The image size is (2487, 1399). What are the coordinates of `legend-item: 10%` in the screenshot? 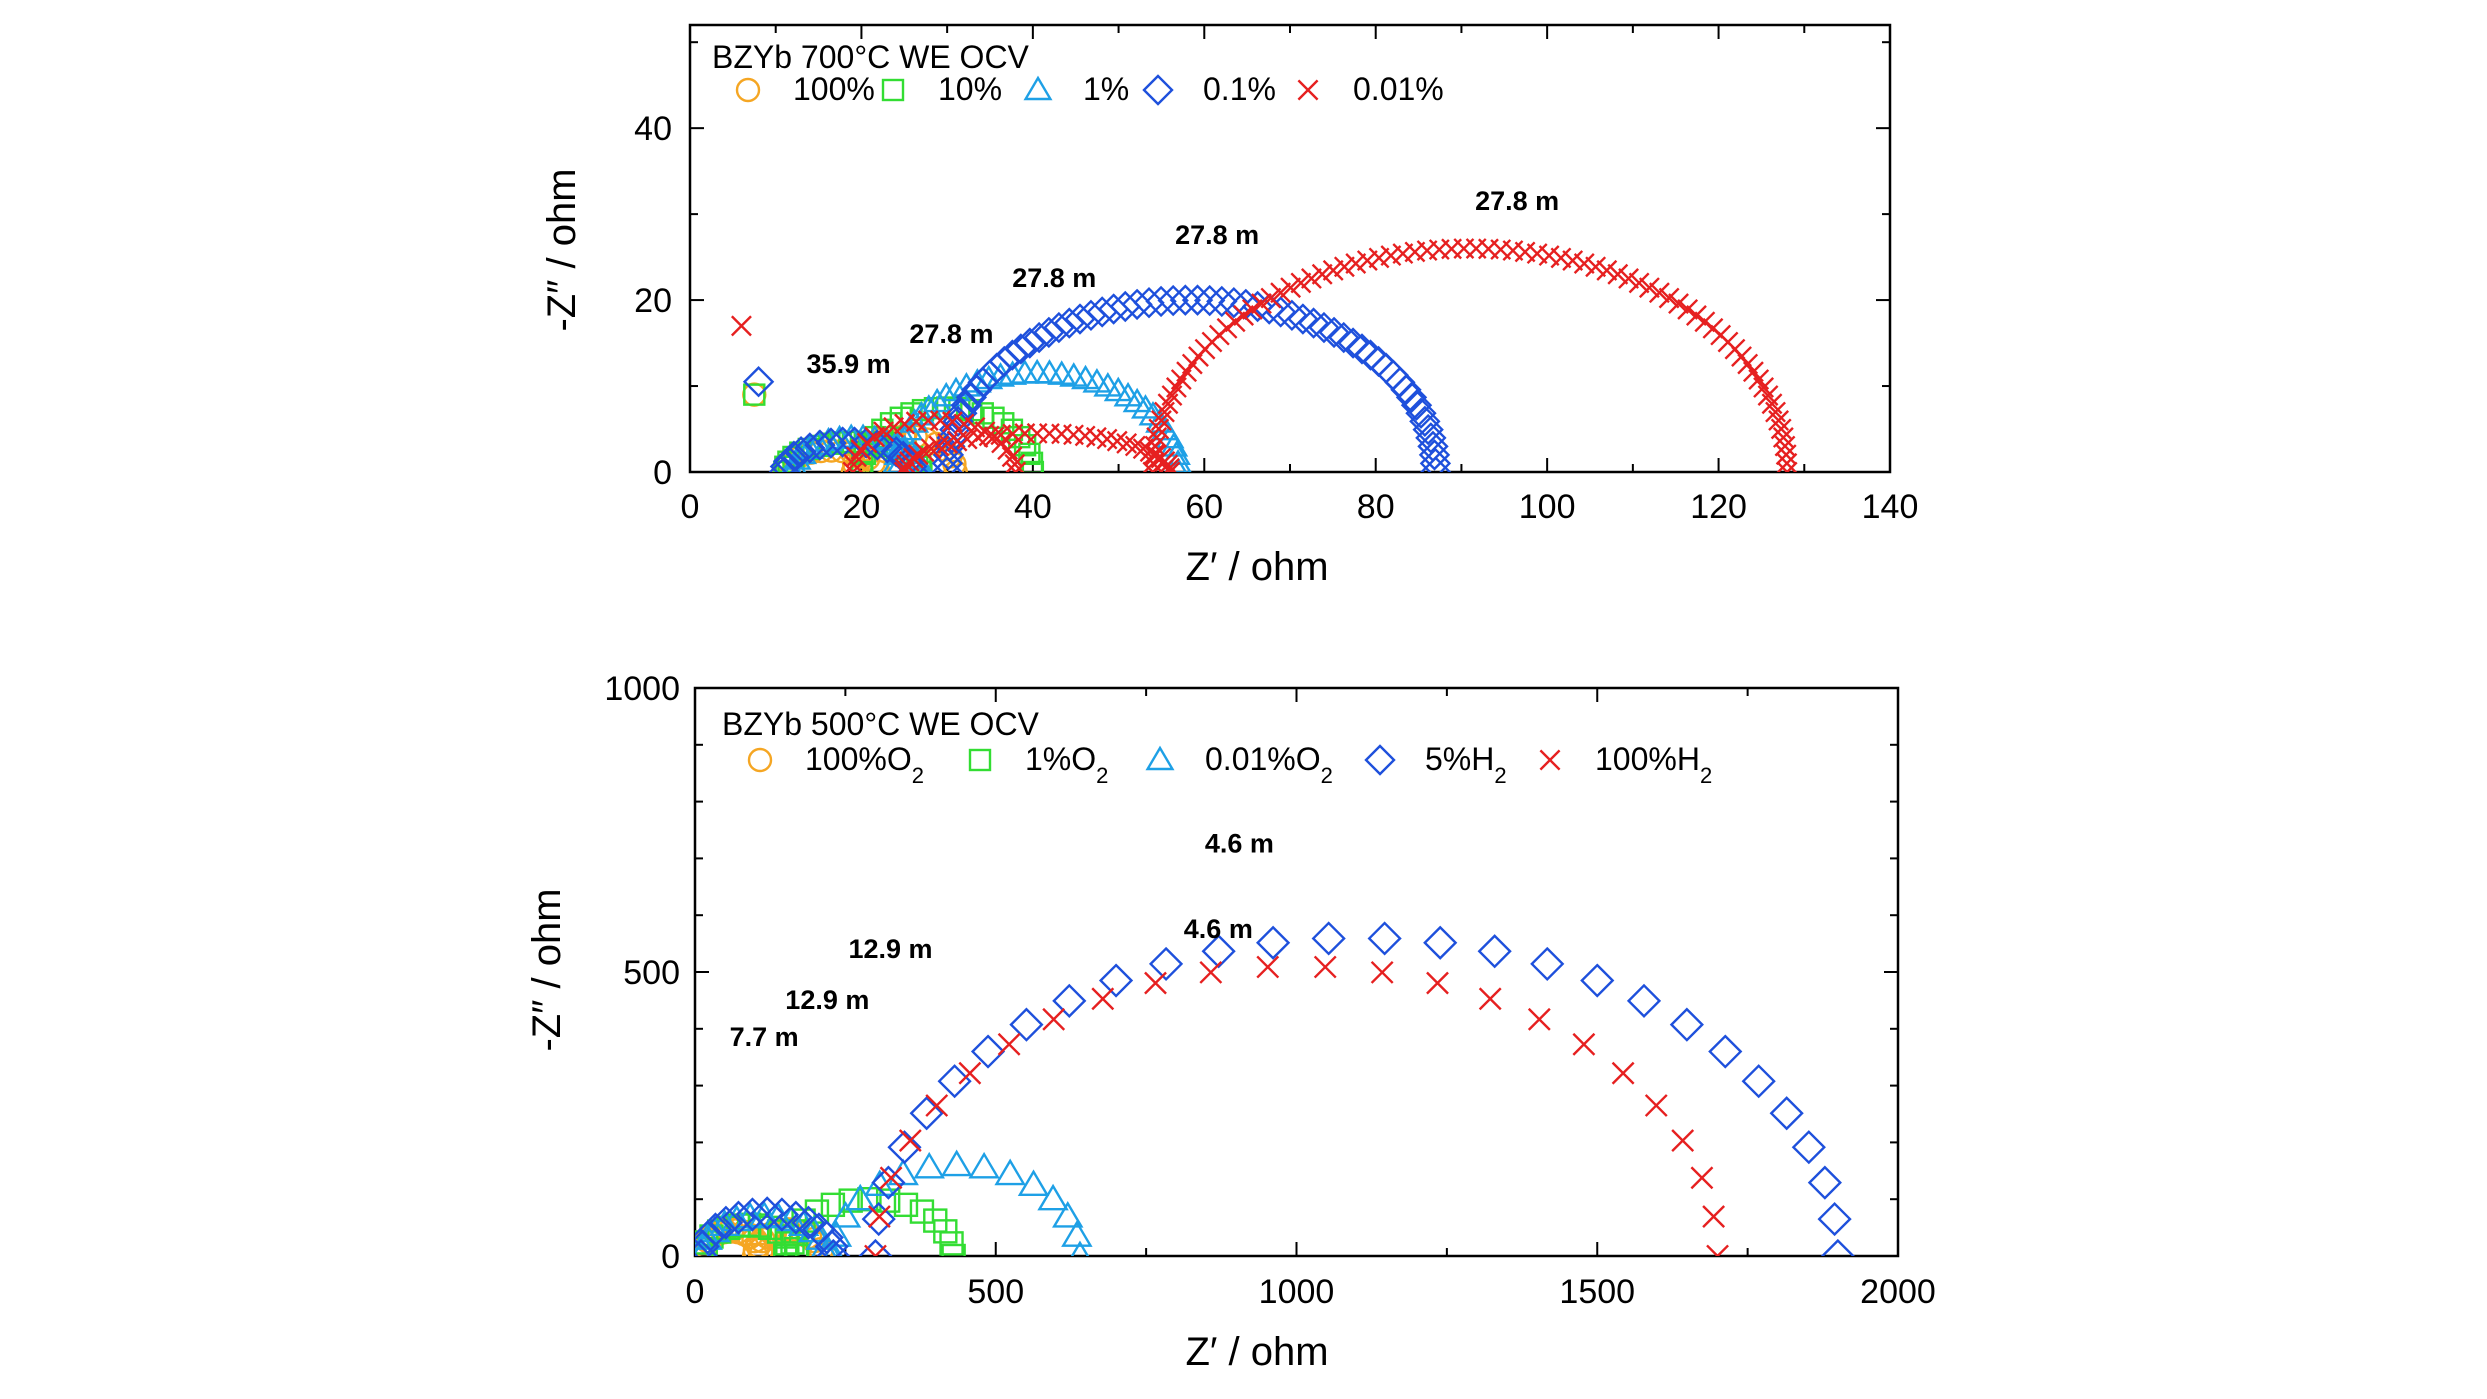 It's located at (941, 89).